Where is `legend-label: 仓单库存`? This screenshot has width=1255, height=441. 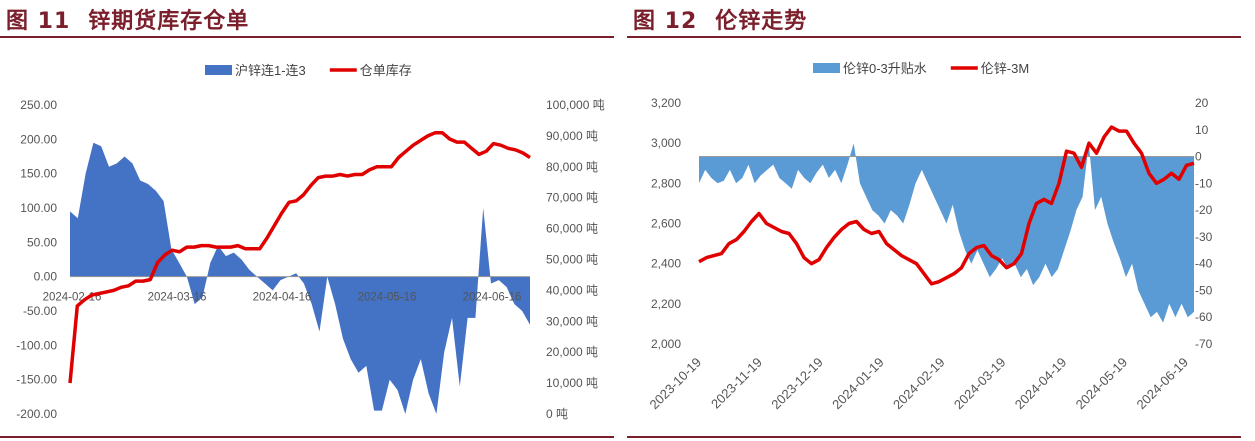 legend-label: 仓单库存 is located at coordinates (386, 70).